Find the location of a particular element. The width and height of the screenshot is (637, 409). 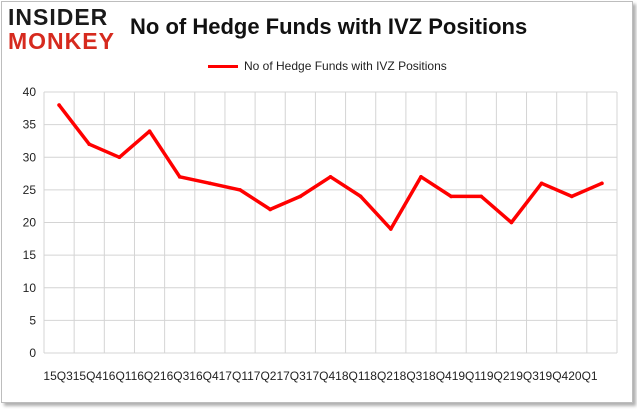

y-tick-label-30: 30 is located at coordinates (30, 157).